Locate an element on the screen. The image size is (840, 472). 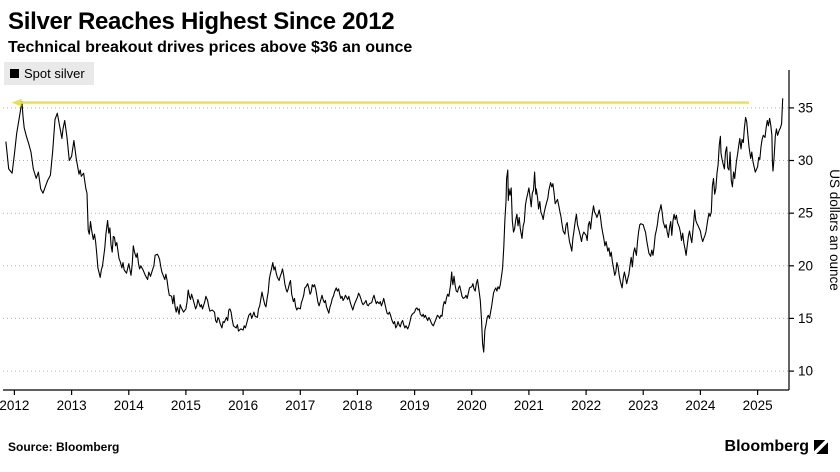
y-tick-label: 25 is located at coordinates (805, 212).